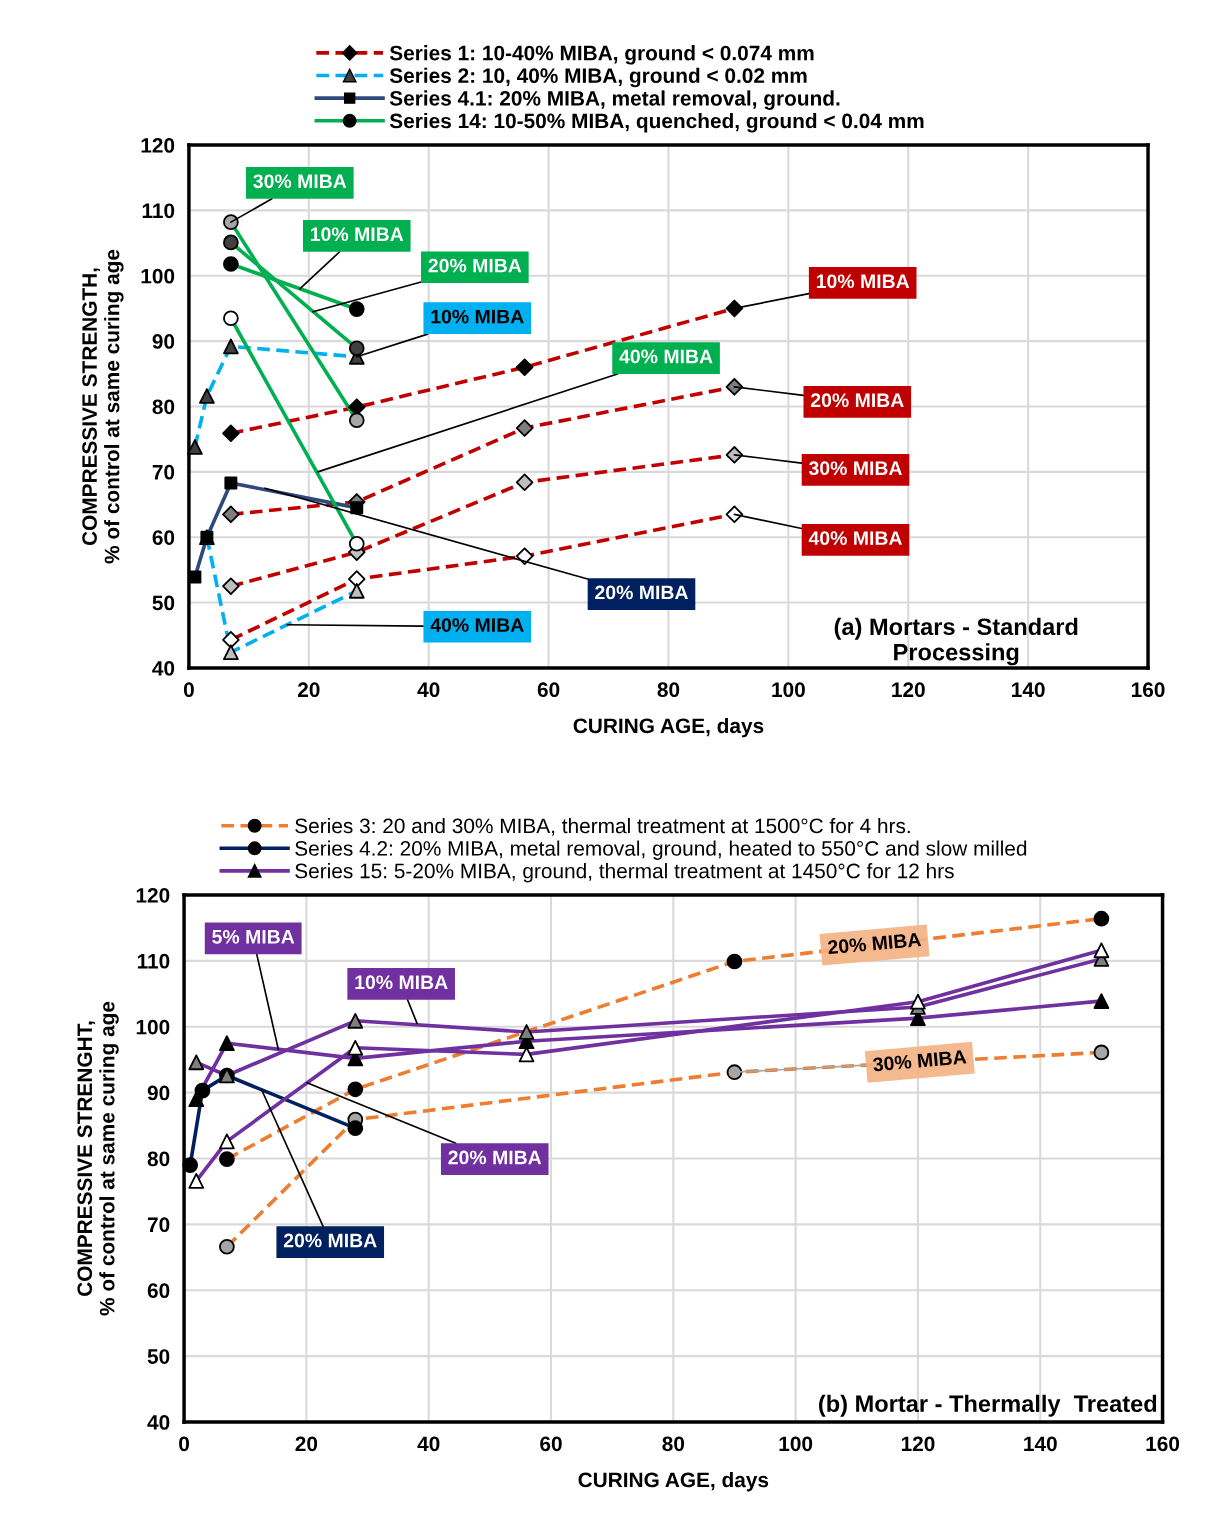  I want to click on legend-label: Series 1: 10-40% MIBA, ground < 0.074 mm, so click(601, 55).